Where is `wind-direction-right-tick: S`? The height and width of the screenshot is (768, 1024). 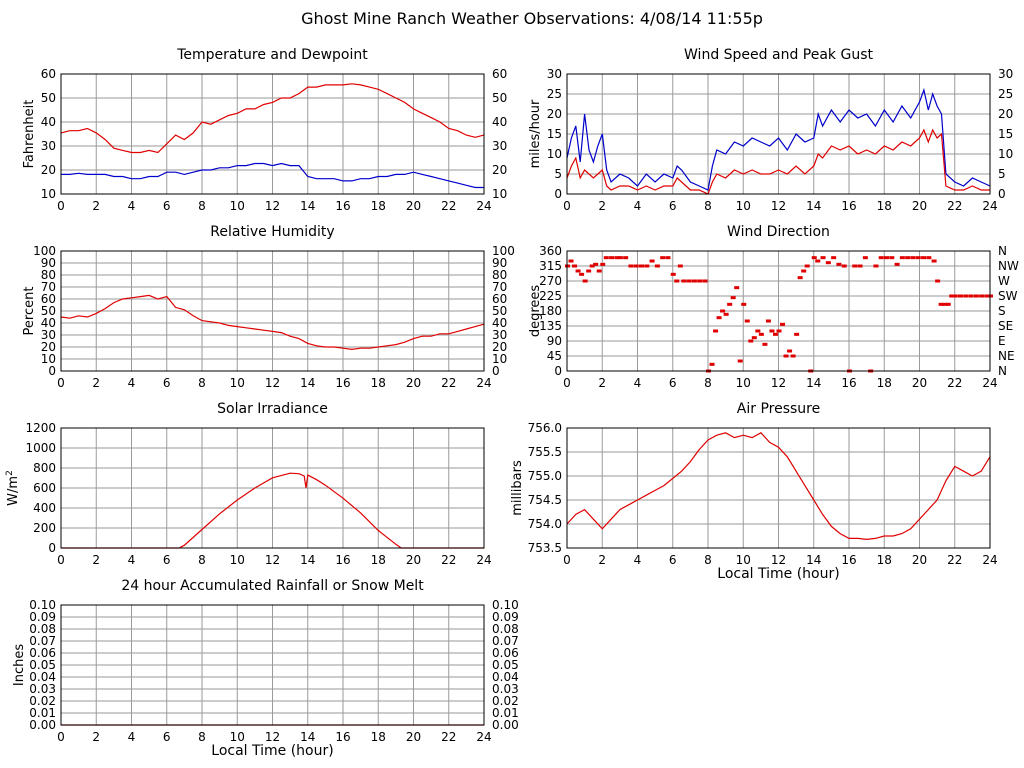 wind-direction-right-tick: S is located at coordinates (1002, 311).